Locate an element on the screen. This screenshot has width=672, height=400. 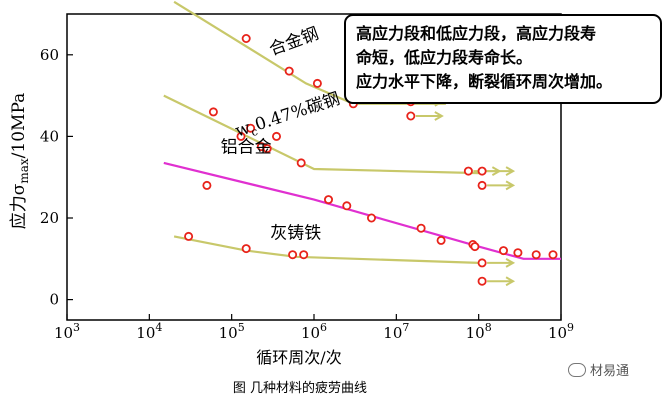
annotation-line: 命短，低应力段寿命长。 is located at coordinates (444, 57).